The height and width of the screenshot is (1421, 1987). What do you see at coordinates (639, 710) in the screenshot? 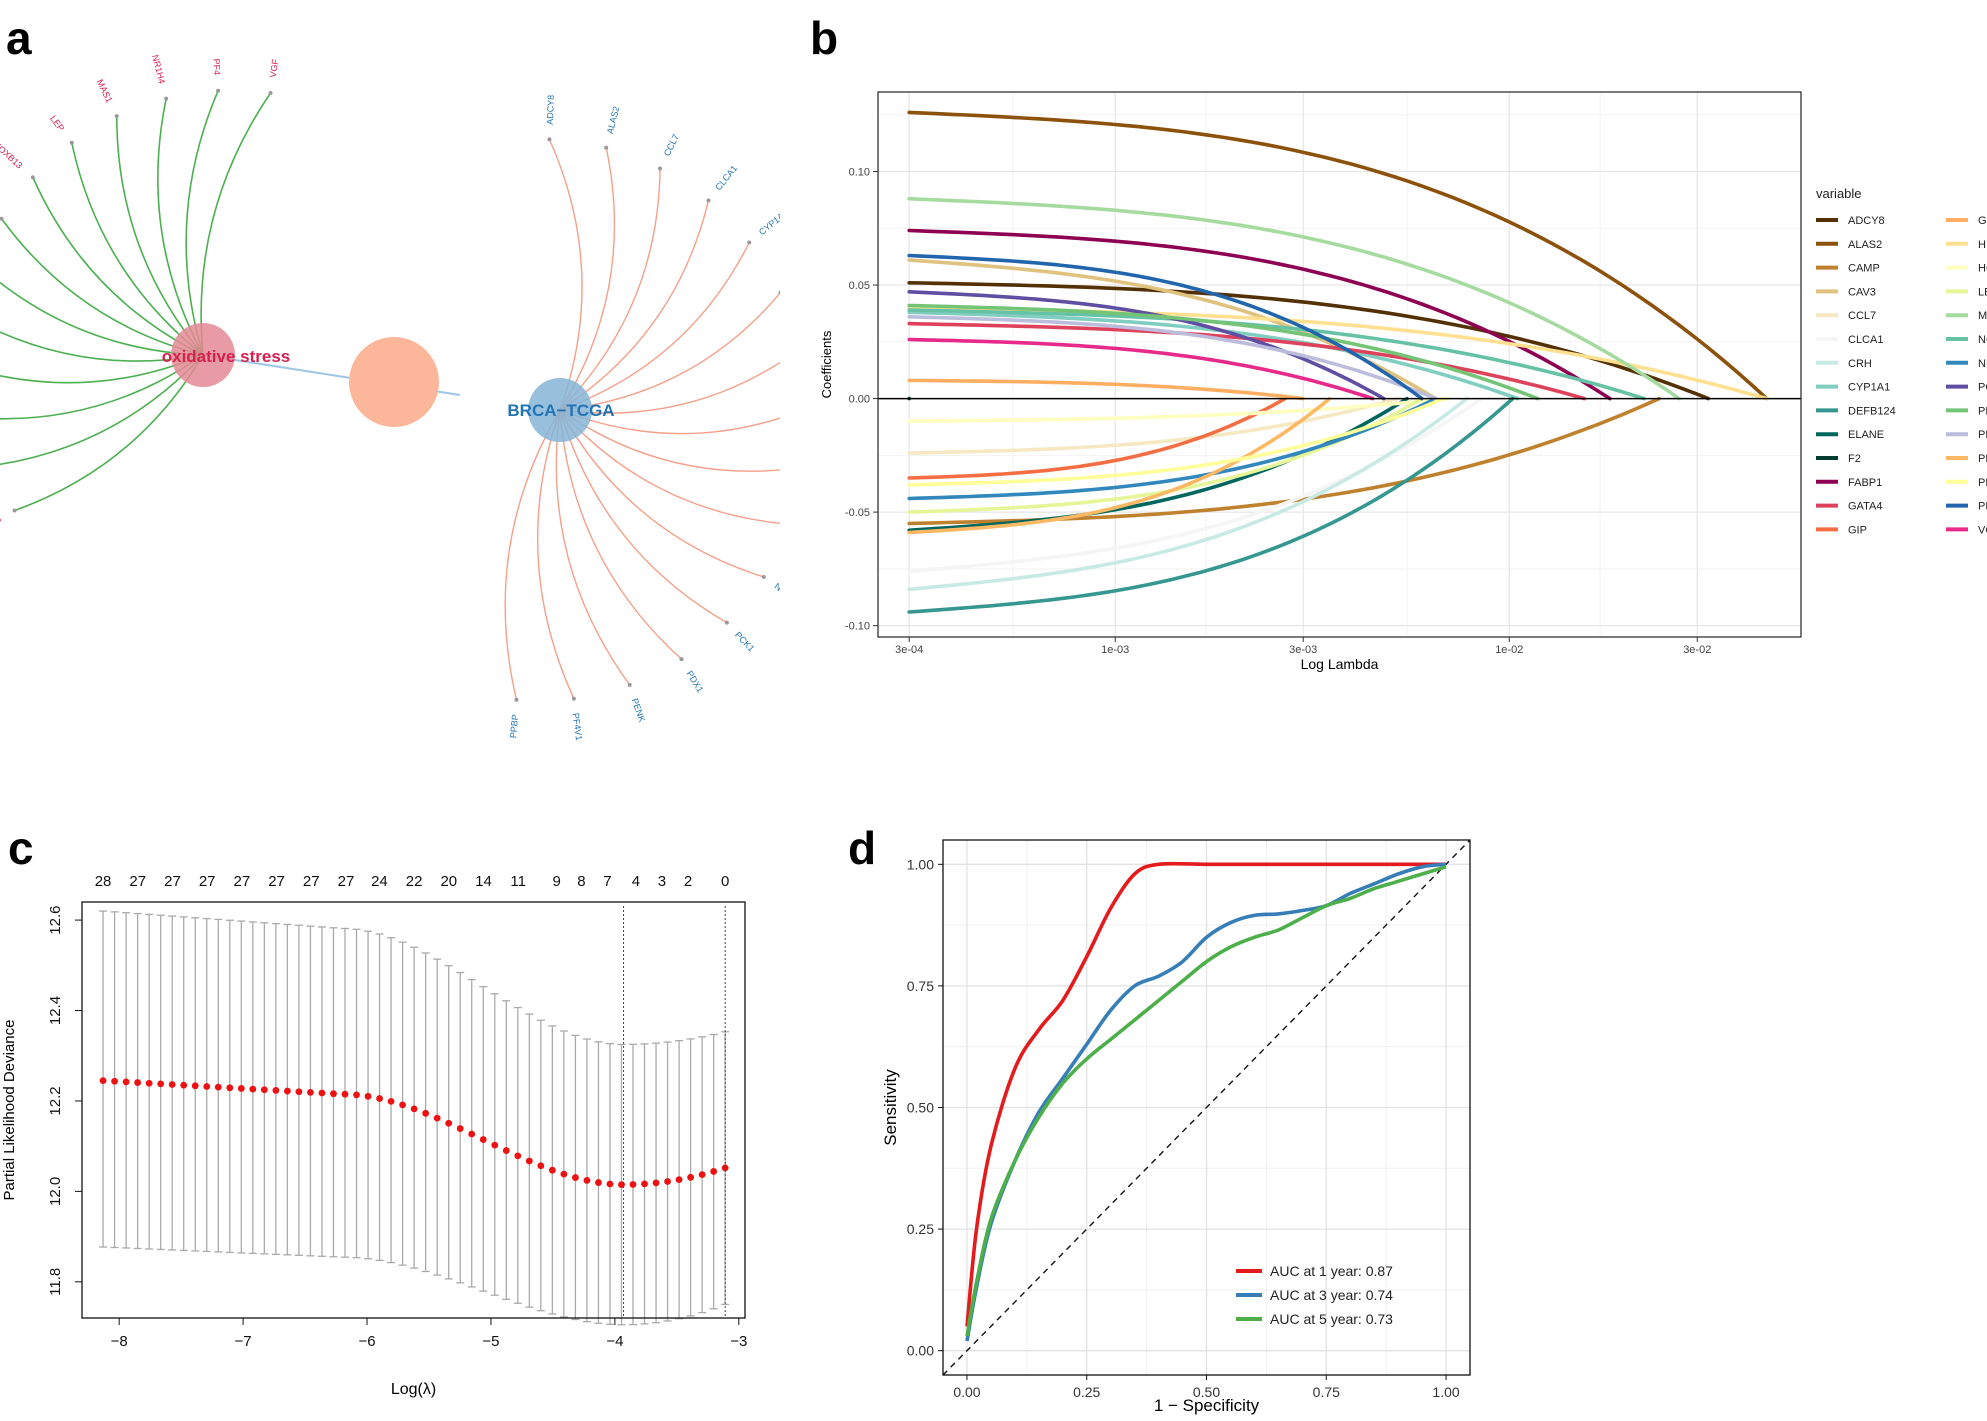
I see `gene-label-penk: PENK` at bounding box center [639, 710].